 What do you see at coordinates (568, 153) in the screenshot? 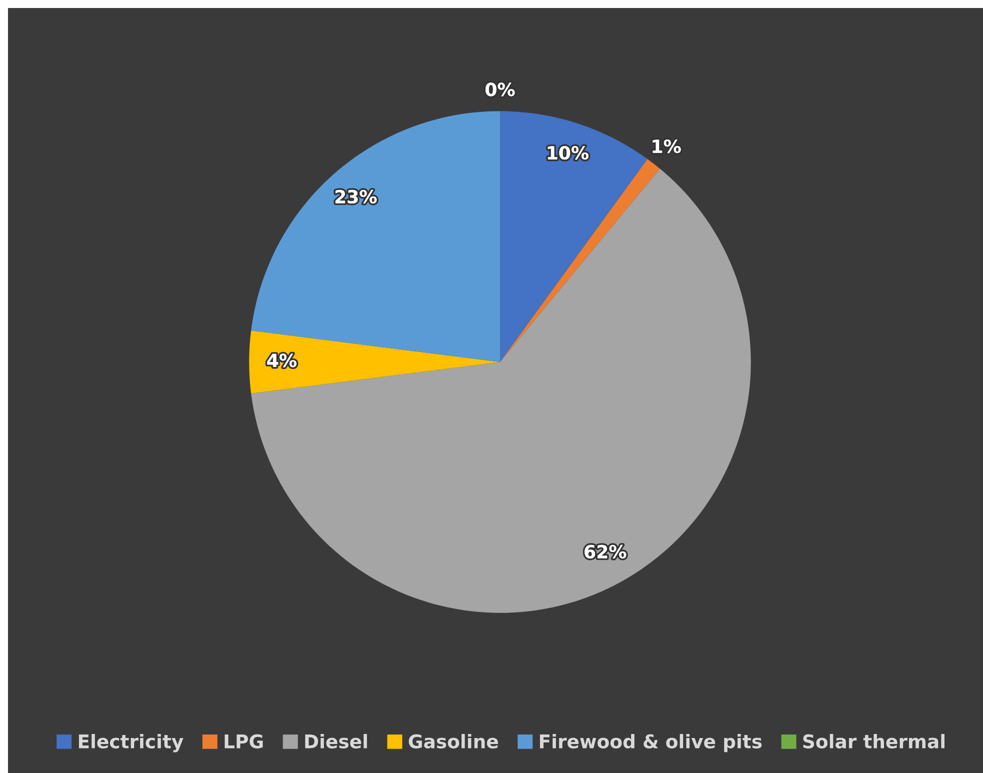
I see `data-label: 10%` at bounding box center [568, 153].